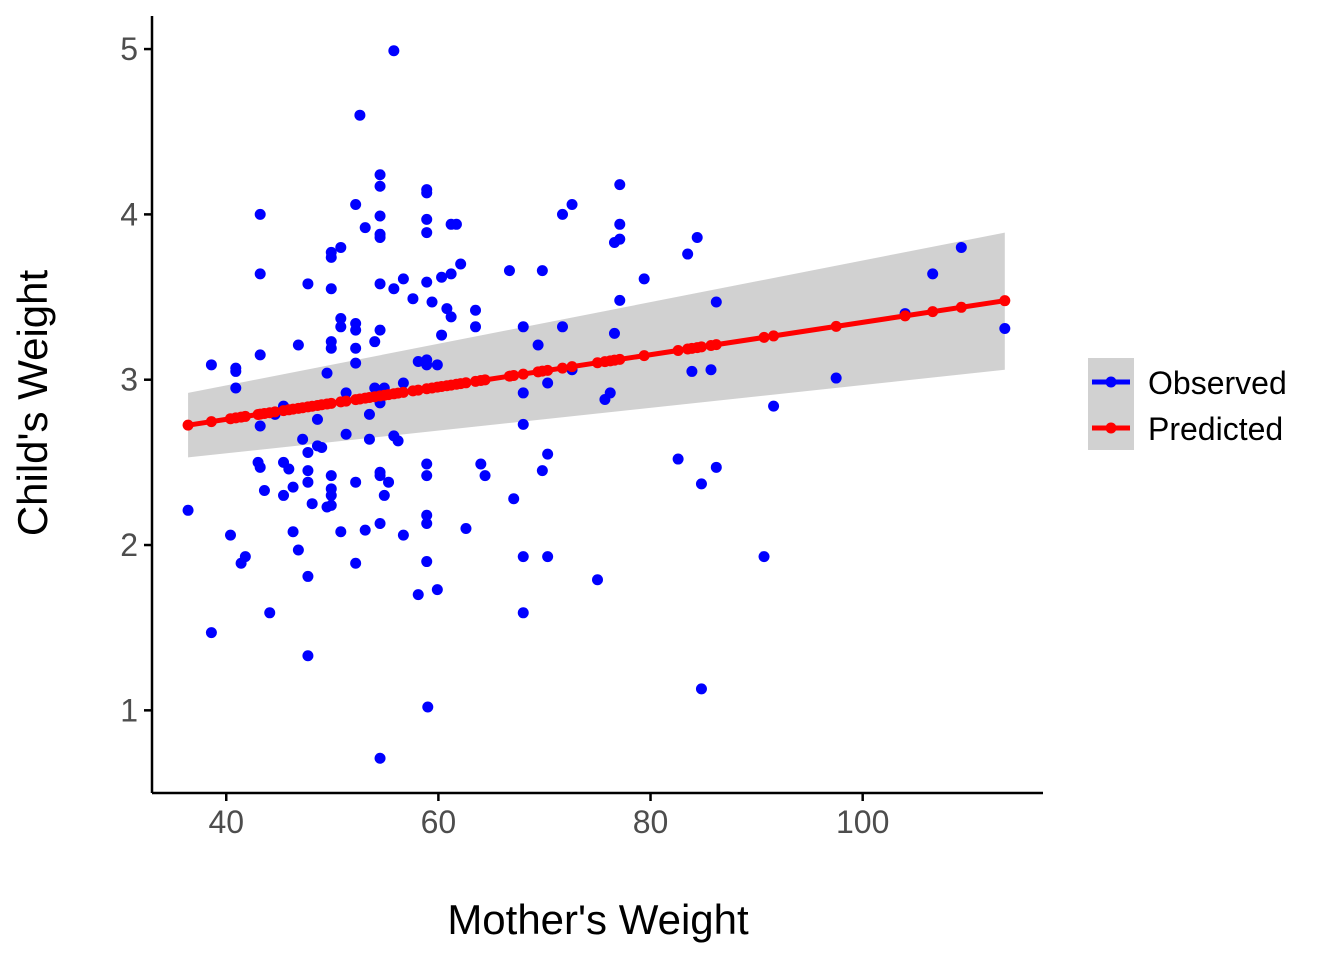 This screenshot has width=1344, height=960. What do you see at coordinates (548, 816) in the screenshot?
I see `x-axis-ticks: 40 60 80 100` at bounding box center [548, 816].